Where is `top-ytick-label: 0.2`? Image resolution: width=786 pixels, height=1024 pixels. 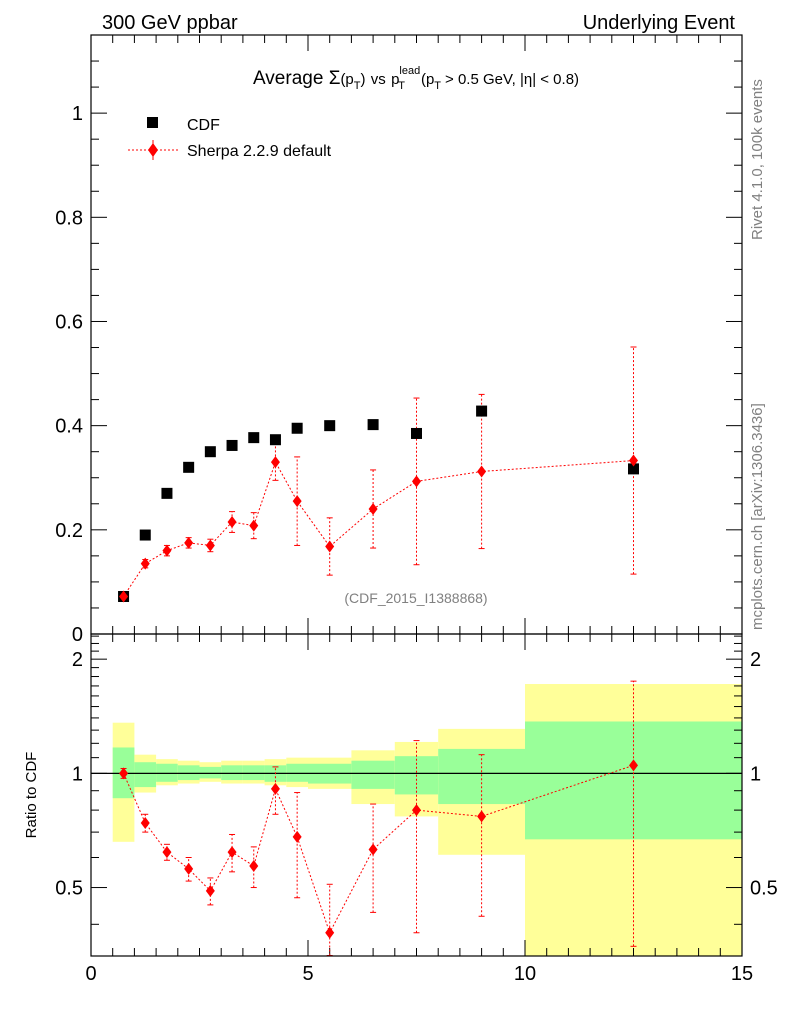 top-ytick-label: 0.2 is located at coordinates (69, 531).